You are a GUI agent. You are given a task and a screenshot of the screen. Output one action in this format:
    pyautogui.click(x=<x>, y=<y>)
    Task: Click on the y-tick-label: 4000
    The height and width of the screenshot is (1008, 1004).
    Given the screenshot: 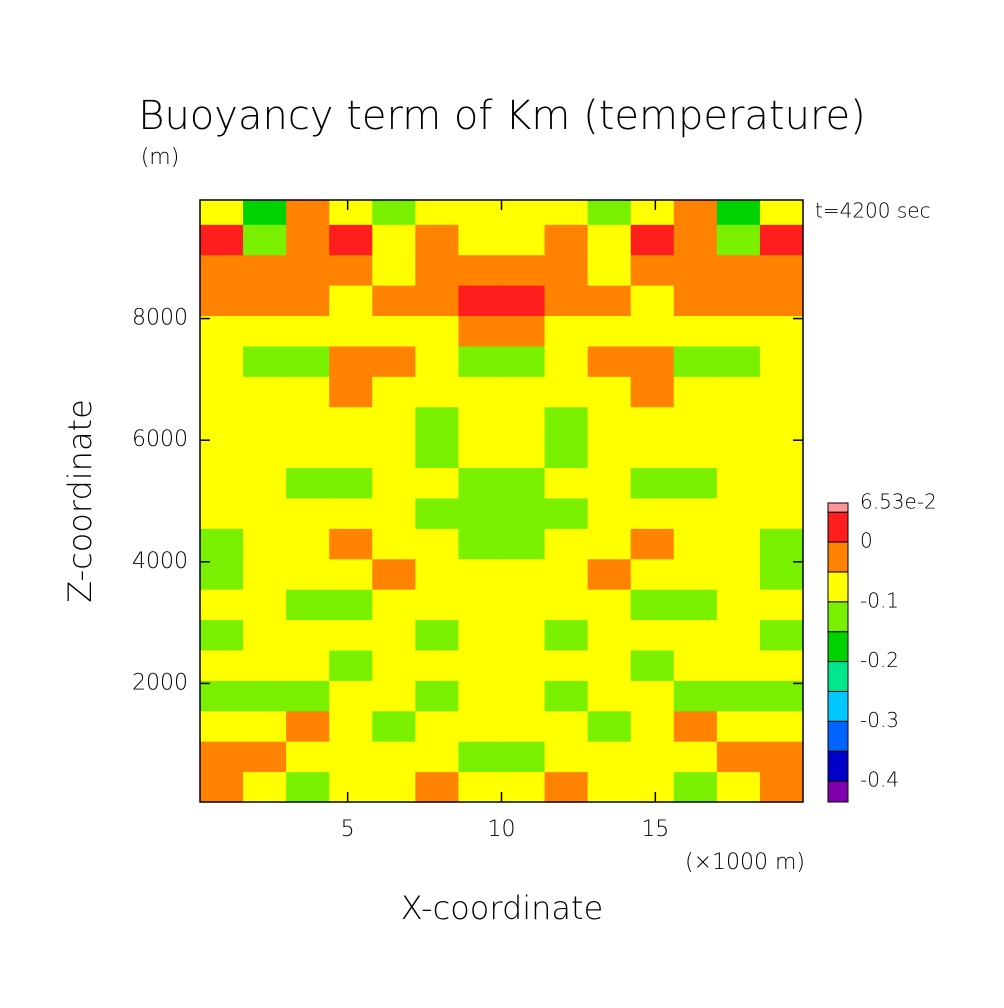 What is the action you would take?
    pyautogui.click(x=160, y=561)
    